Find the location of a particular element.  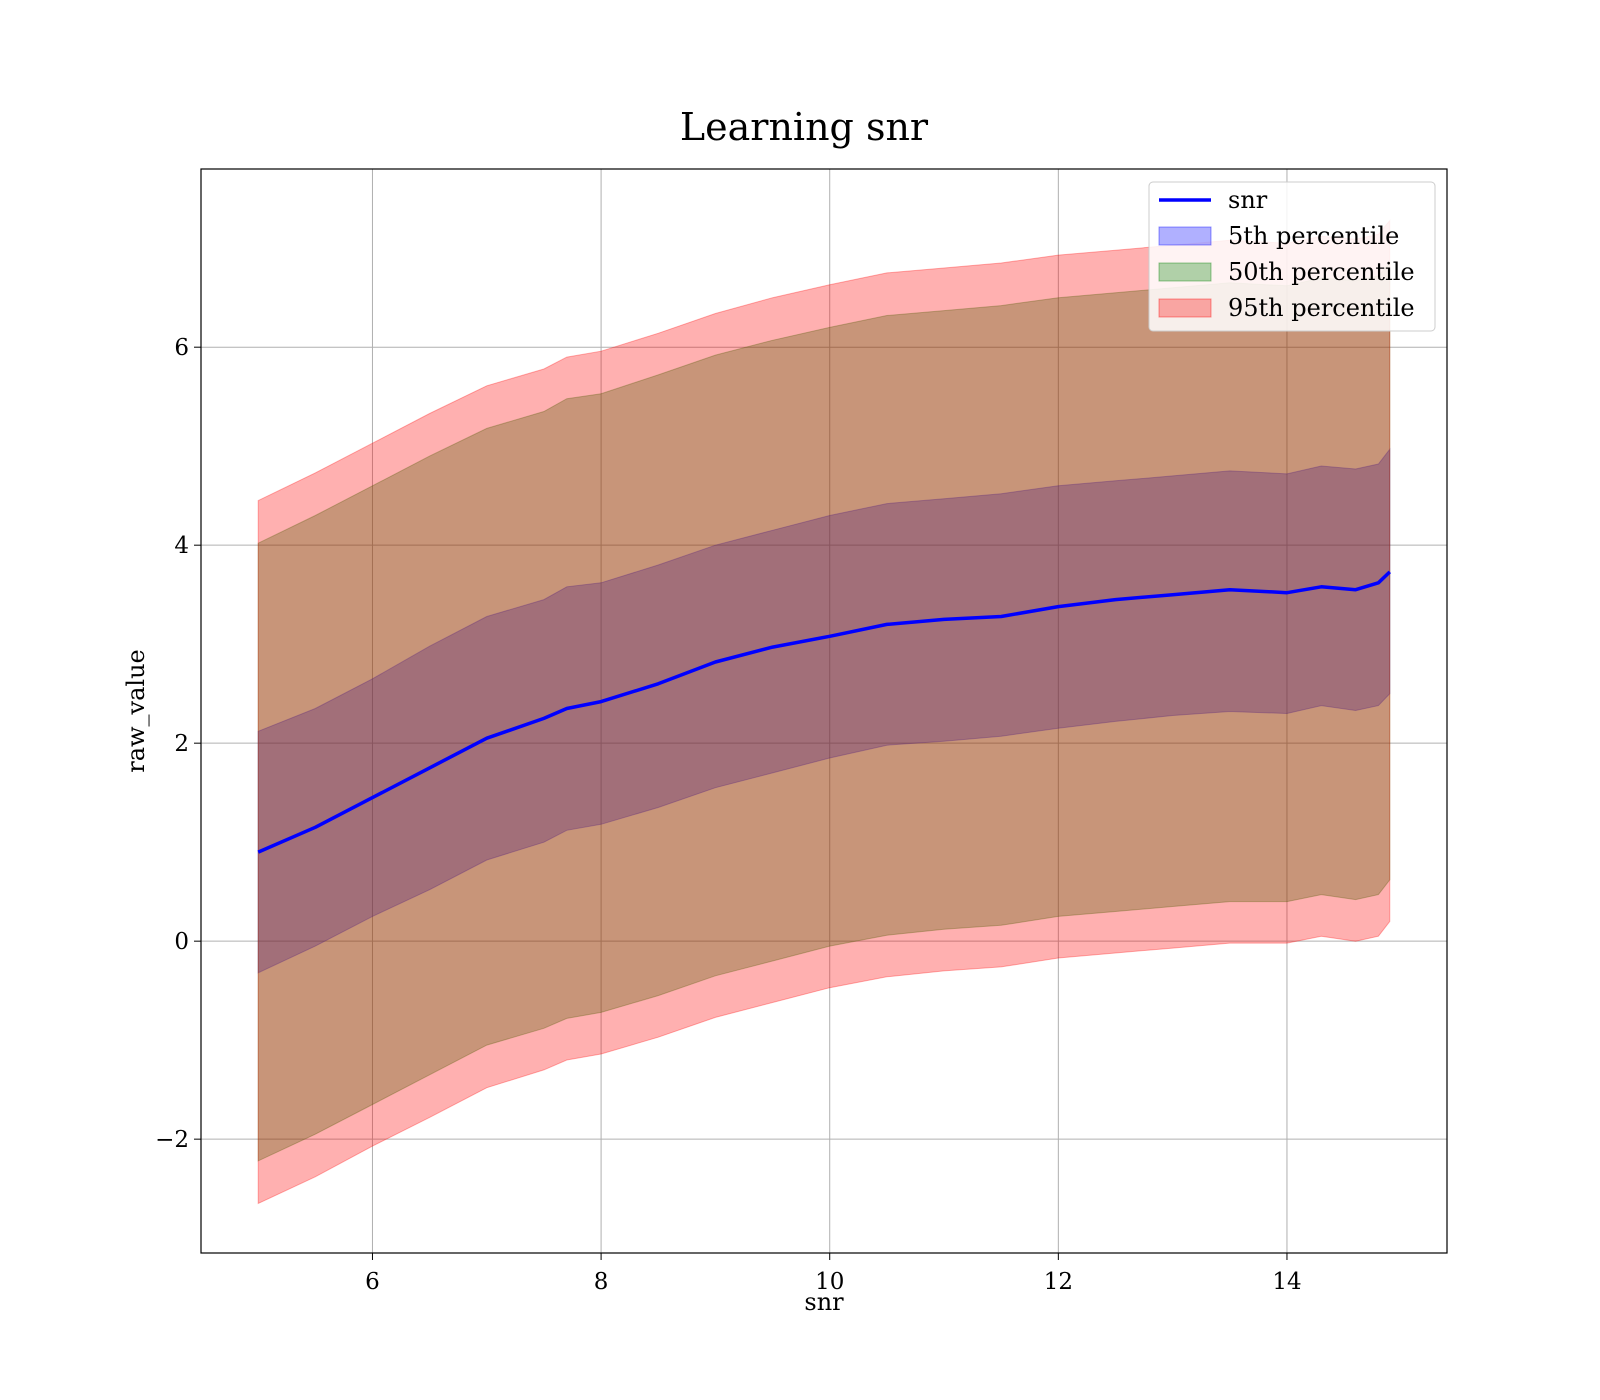

y-axis-ticks: −2 0 2 4 6 is located at coordinates (178, 744).